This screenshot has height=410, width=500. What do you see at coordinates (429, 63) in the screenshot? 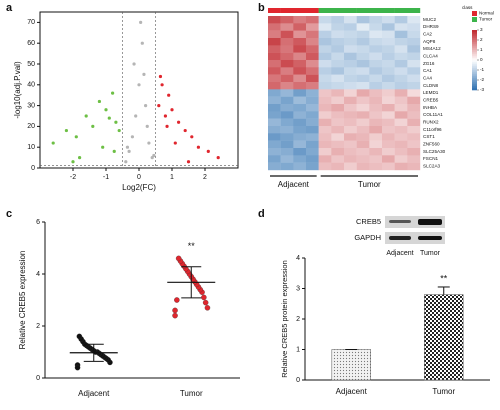
I see `row-label: ZG16` at bounding box center [429, 63].